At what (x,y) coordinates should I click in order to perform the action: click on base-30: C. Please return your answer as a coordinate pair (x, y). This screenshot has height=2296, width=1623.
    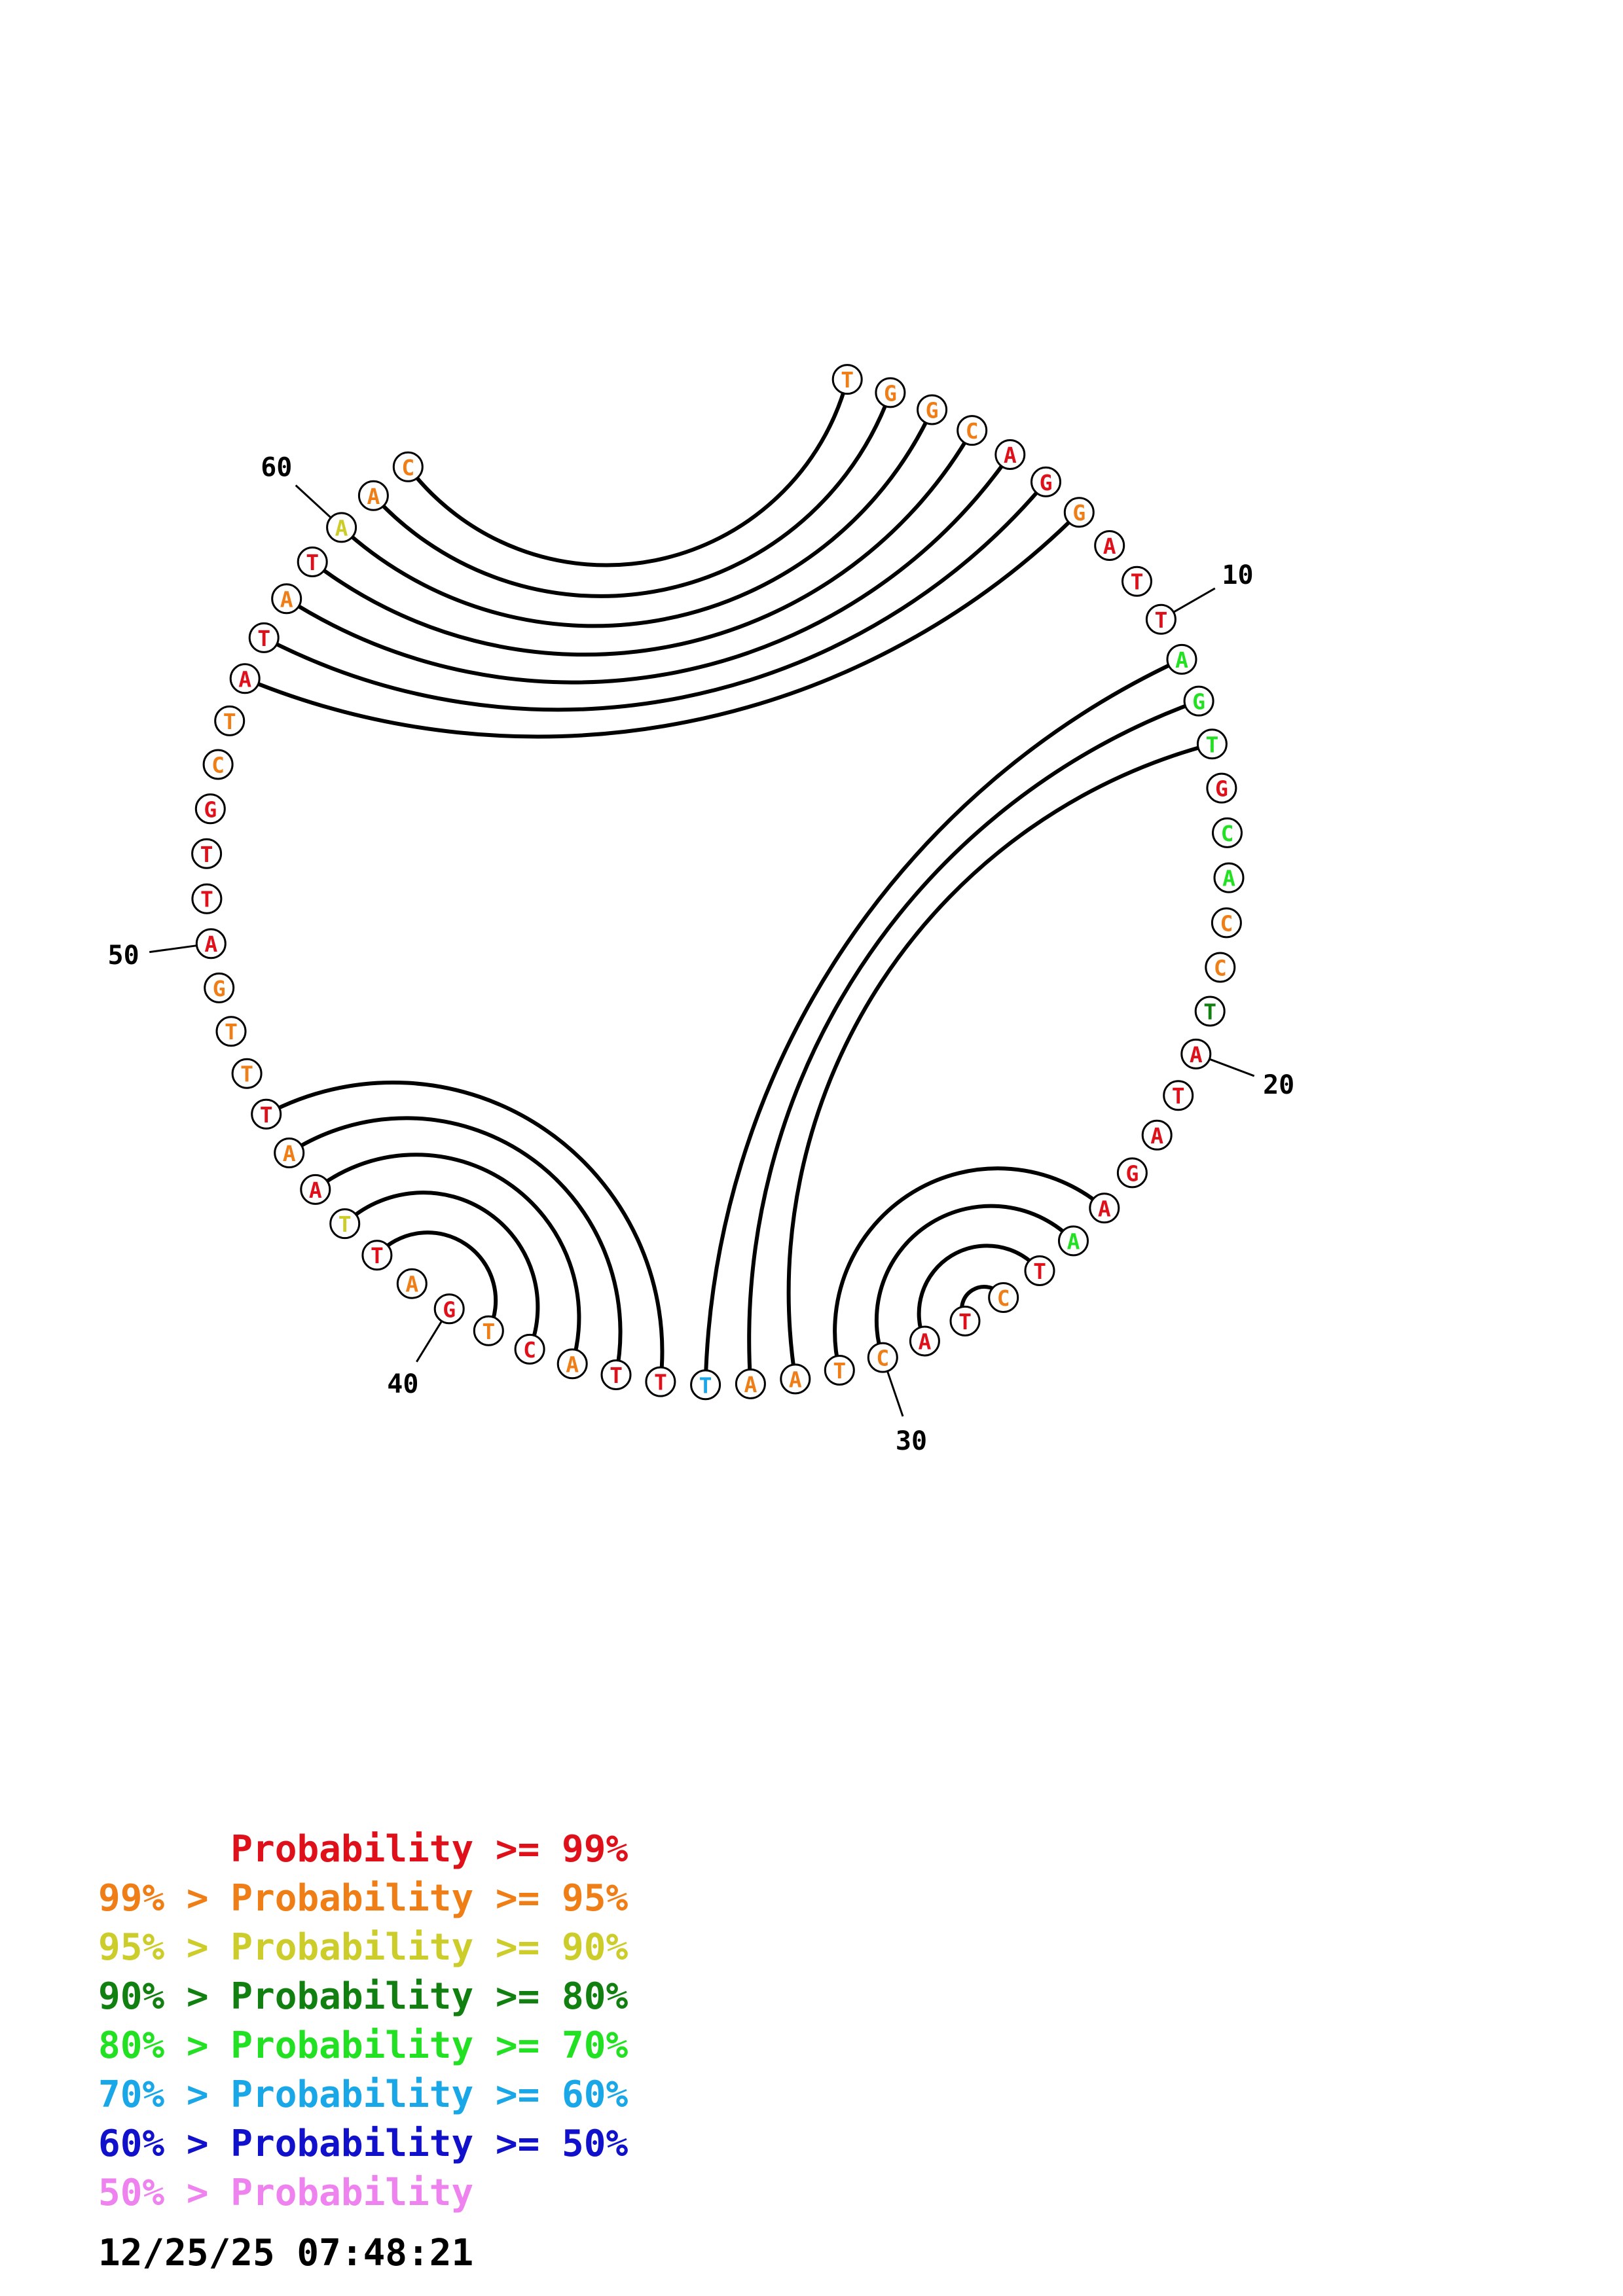
    Looking at the image, I should click on (882, 1357).